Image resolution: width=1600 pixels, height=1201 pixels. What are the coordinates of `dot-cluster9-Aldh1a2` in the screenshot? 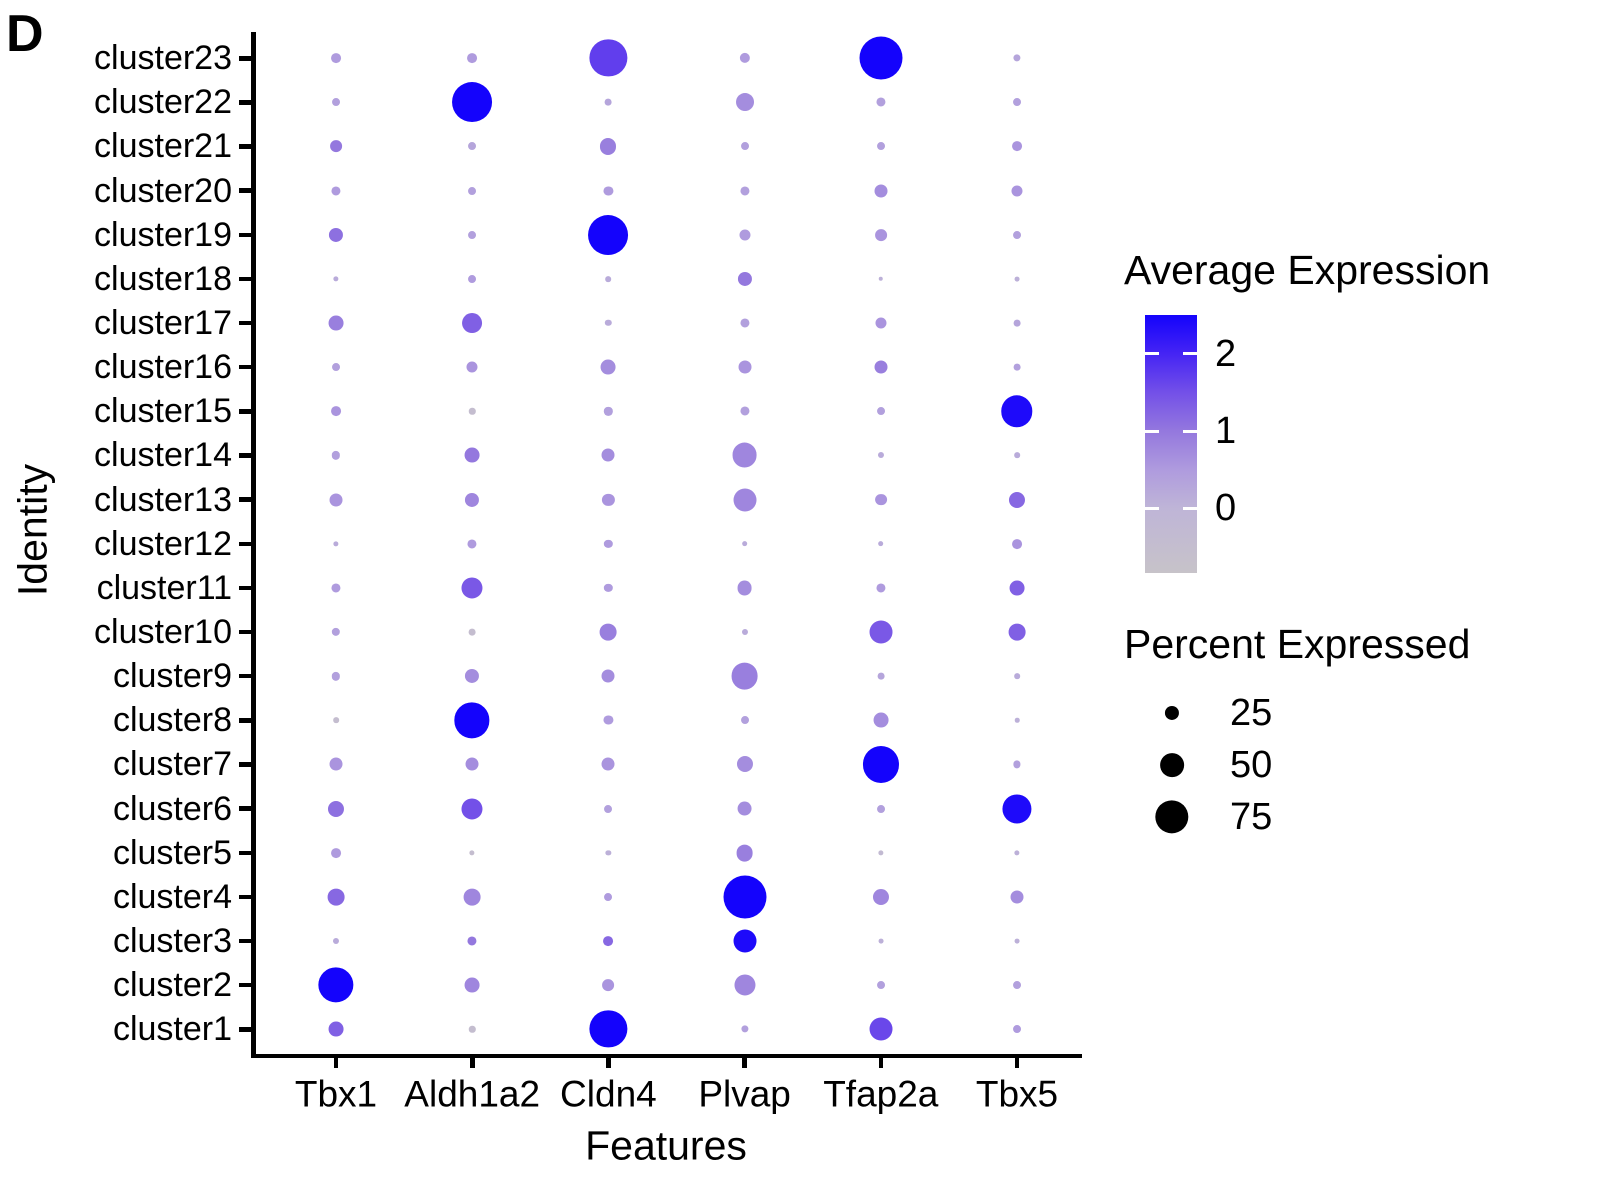 It's located at (472, 676).